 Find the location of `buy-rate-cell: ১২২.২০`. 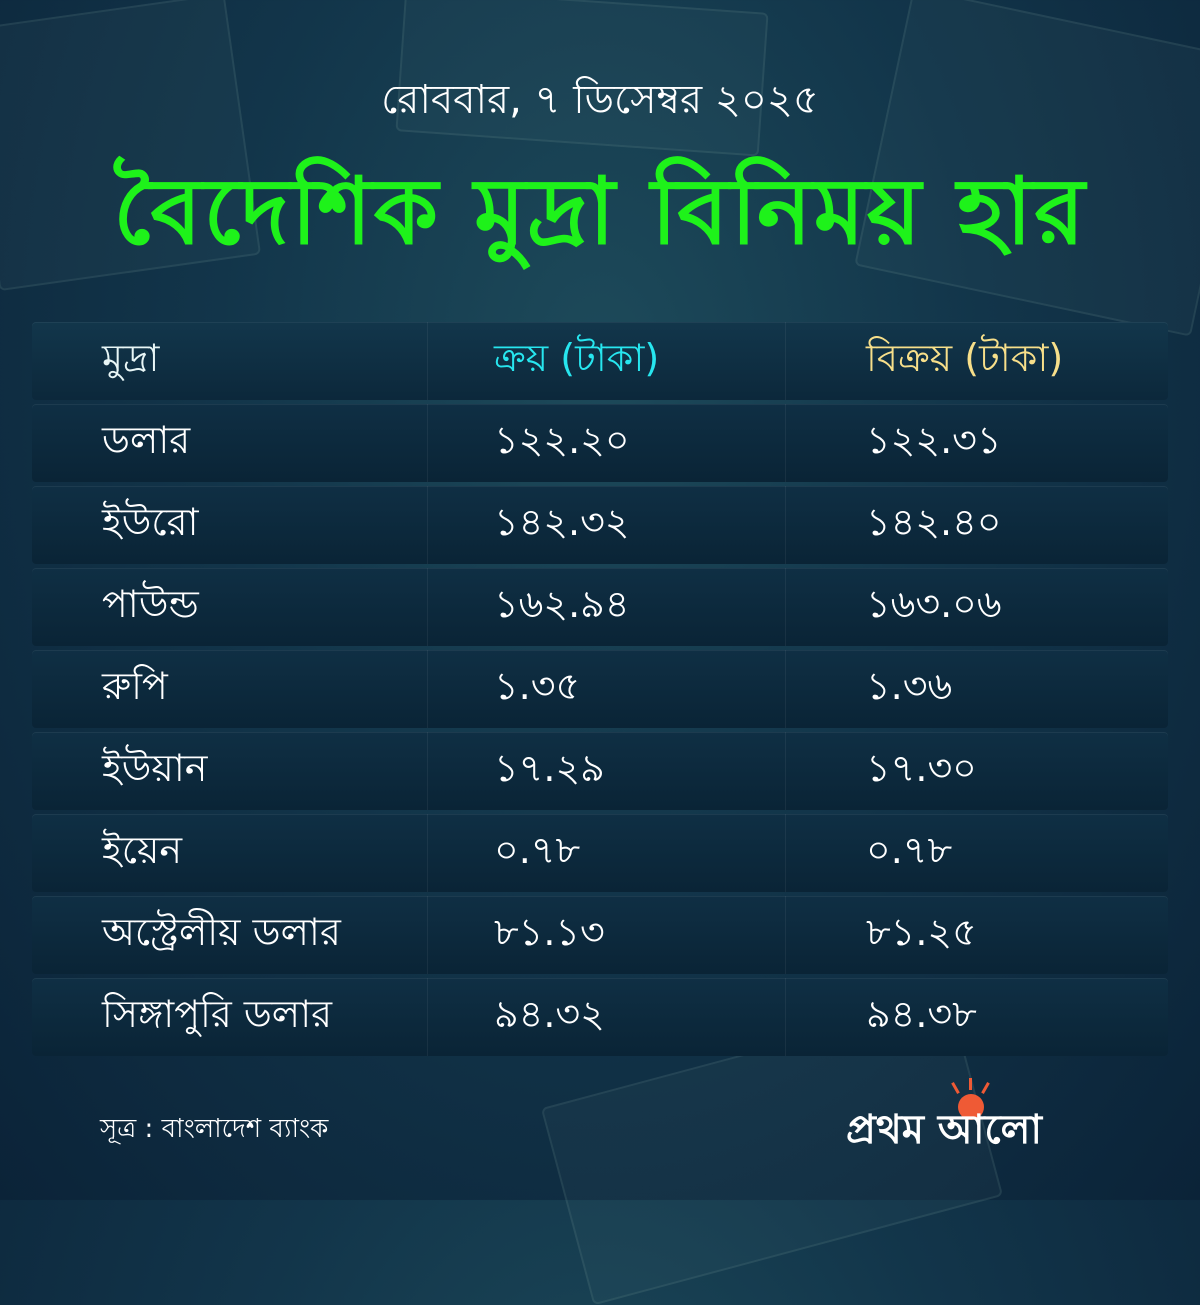

buy-rate-cell: ১২২.২০ is located at coordinates (607, 443).